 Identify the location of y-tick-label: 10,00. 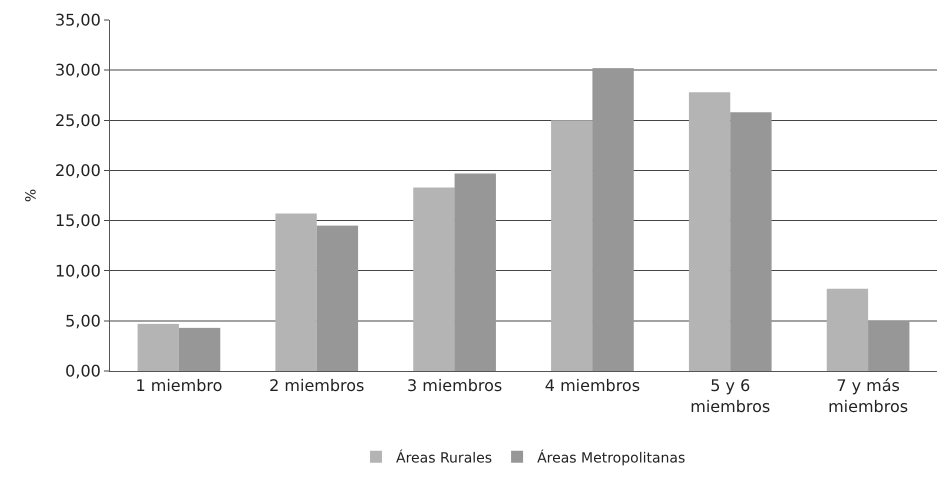
(77, 270).